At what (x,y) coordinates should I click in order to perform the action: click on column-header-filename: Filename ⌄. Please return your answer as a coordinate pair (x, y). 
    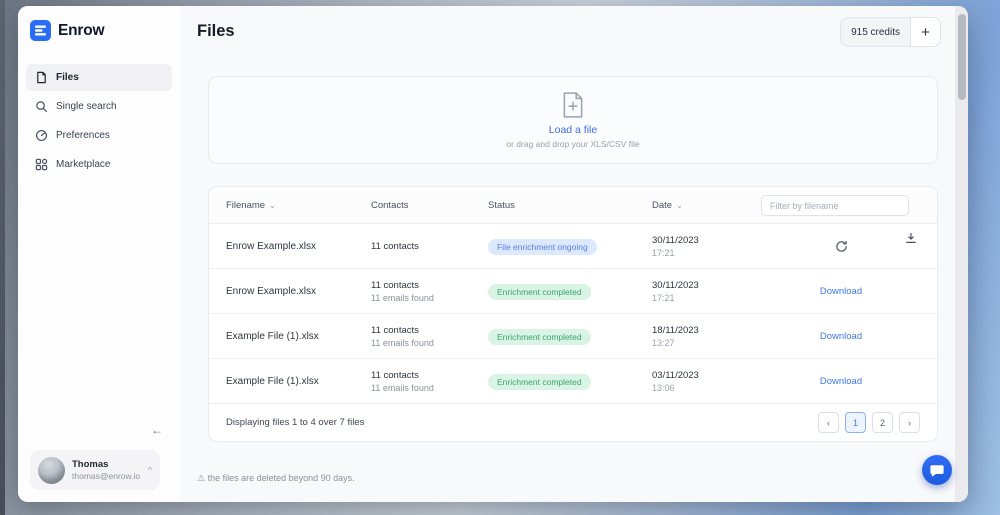
    Looking at the image, I should click on (251, 205).